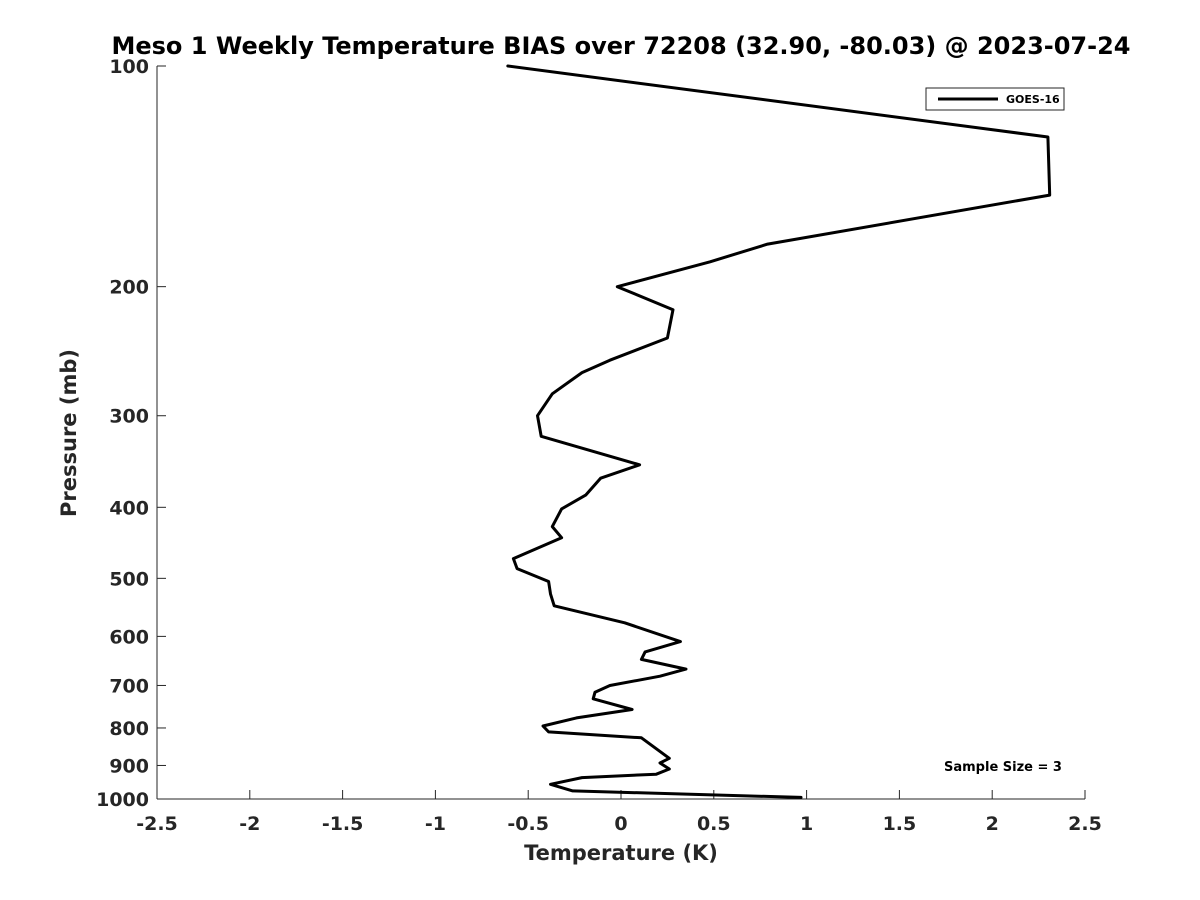 The width and height of the screenshot is (1200, 900). What do you see at coordinates (995, 99) in the screenshot?
I see `legend: GOES-16` at bounding box center [995, 99].